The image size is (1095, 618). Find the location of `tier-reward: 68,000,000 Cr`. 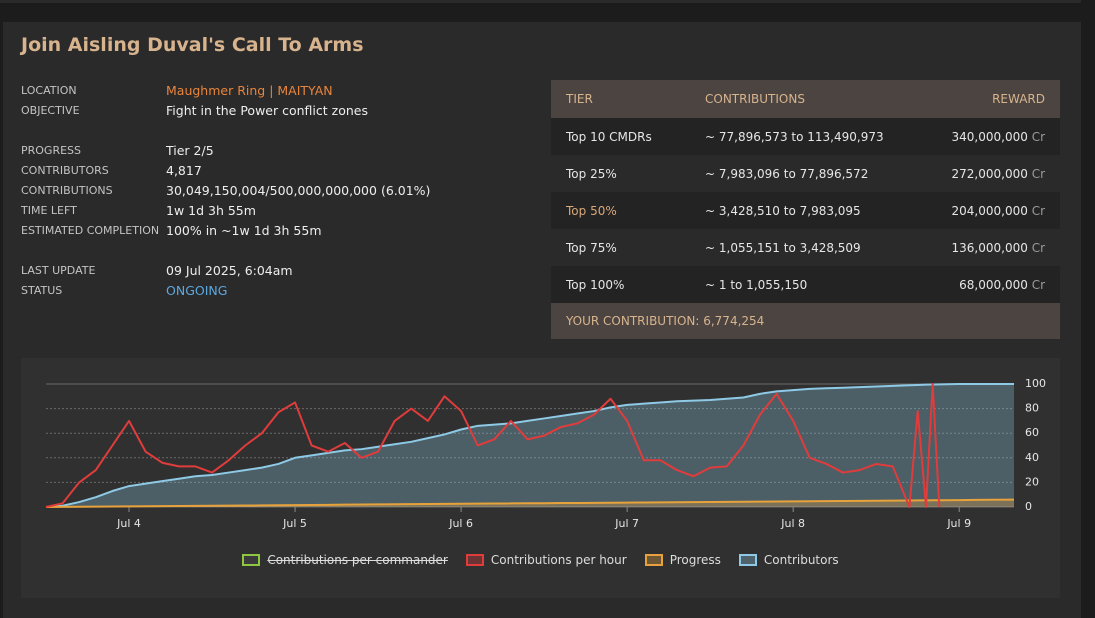

tier-reward: 68,000,000 Cr is located at coordinates (985, 285).